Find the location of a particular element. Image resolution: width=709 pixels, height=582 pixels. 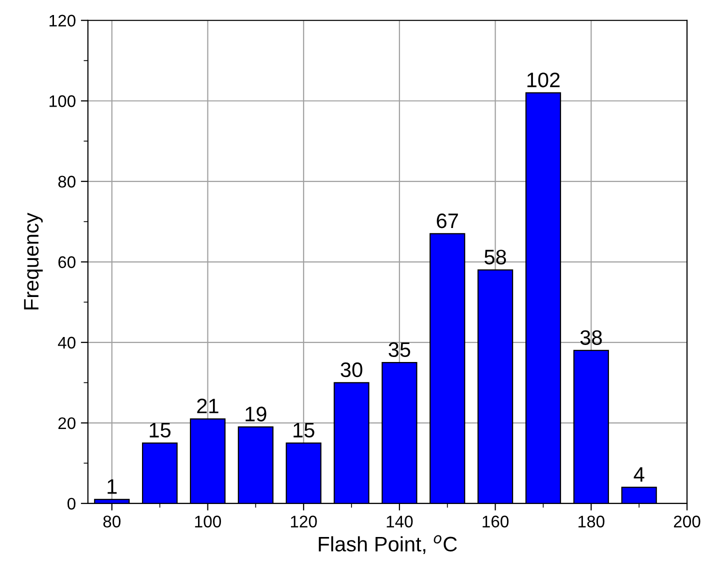

x-tick-label: 180 is located at coordinates (591, 522).